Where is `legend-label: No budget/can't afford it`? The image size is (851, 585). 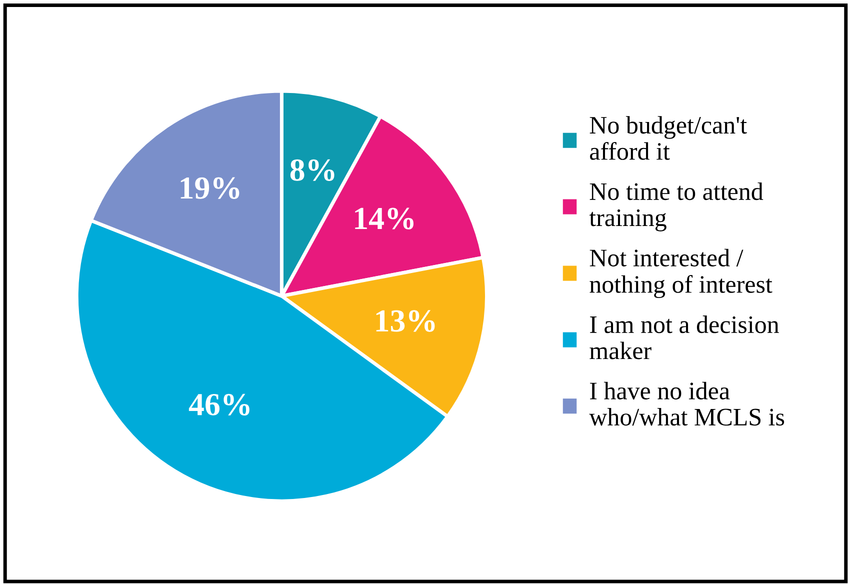
legend-label: No budget/can't afford it is located at coordinates (668, 138).